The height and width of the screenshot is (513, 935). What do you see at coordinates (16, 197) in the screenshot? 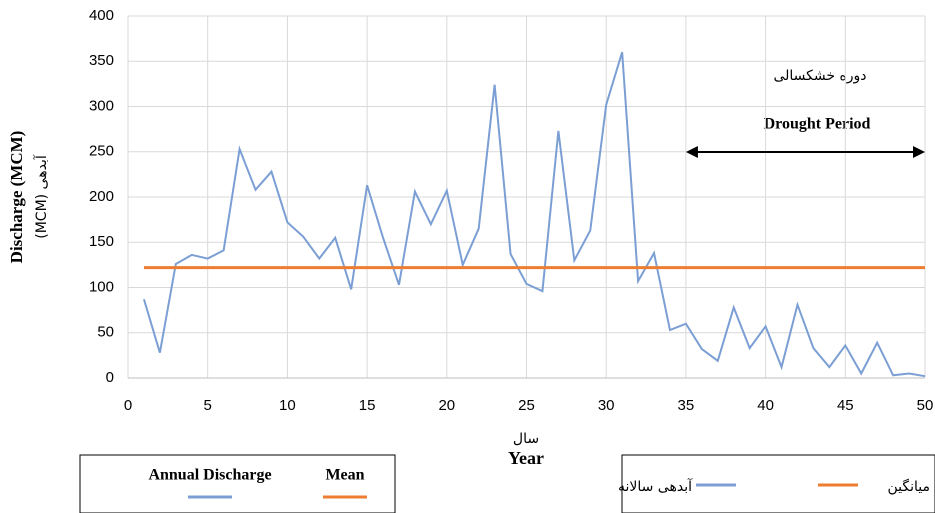
I see `y-axis-label: Discharge (MCM)` at bounding box center [16, 197].